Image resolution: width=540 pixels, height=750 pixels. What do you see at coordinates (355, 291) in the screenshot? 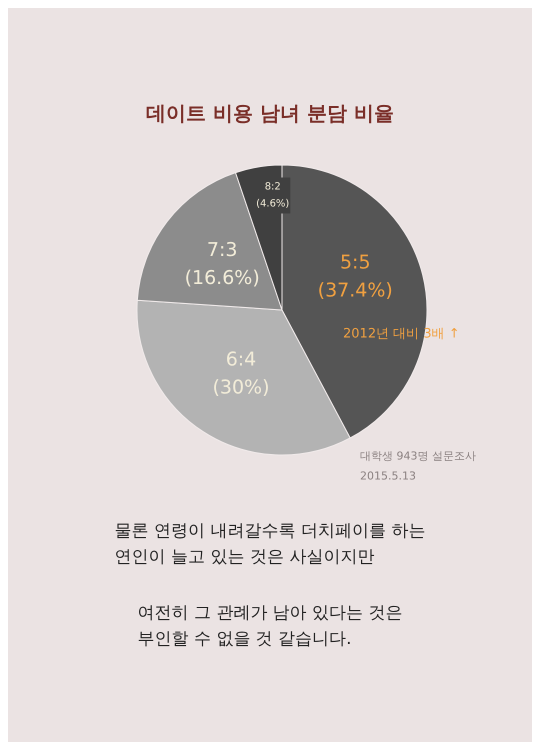
I see `data-label: (37.4%)` at bounding box center [355, 291].